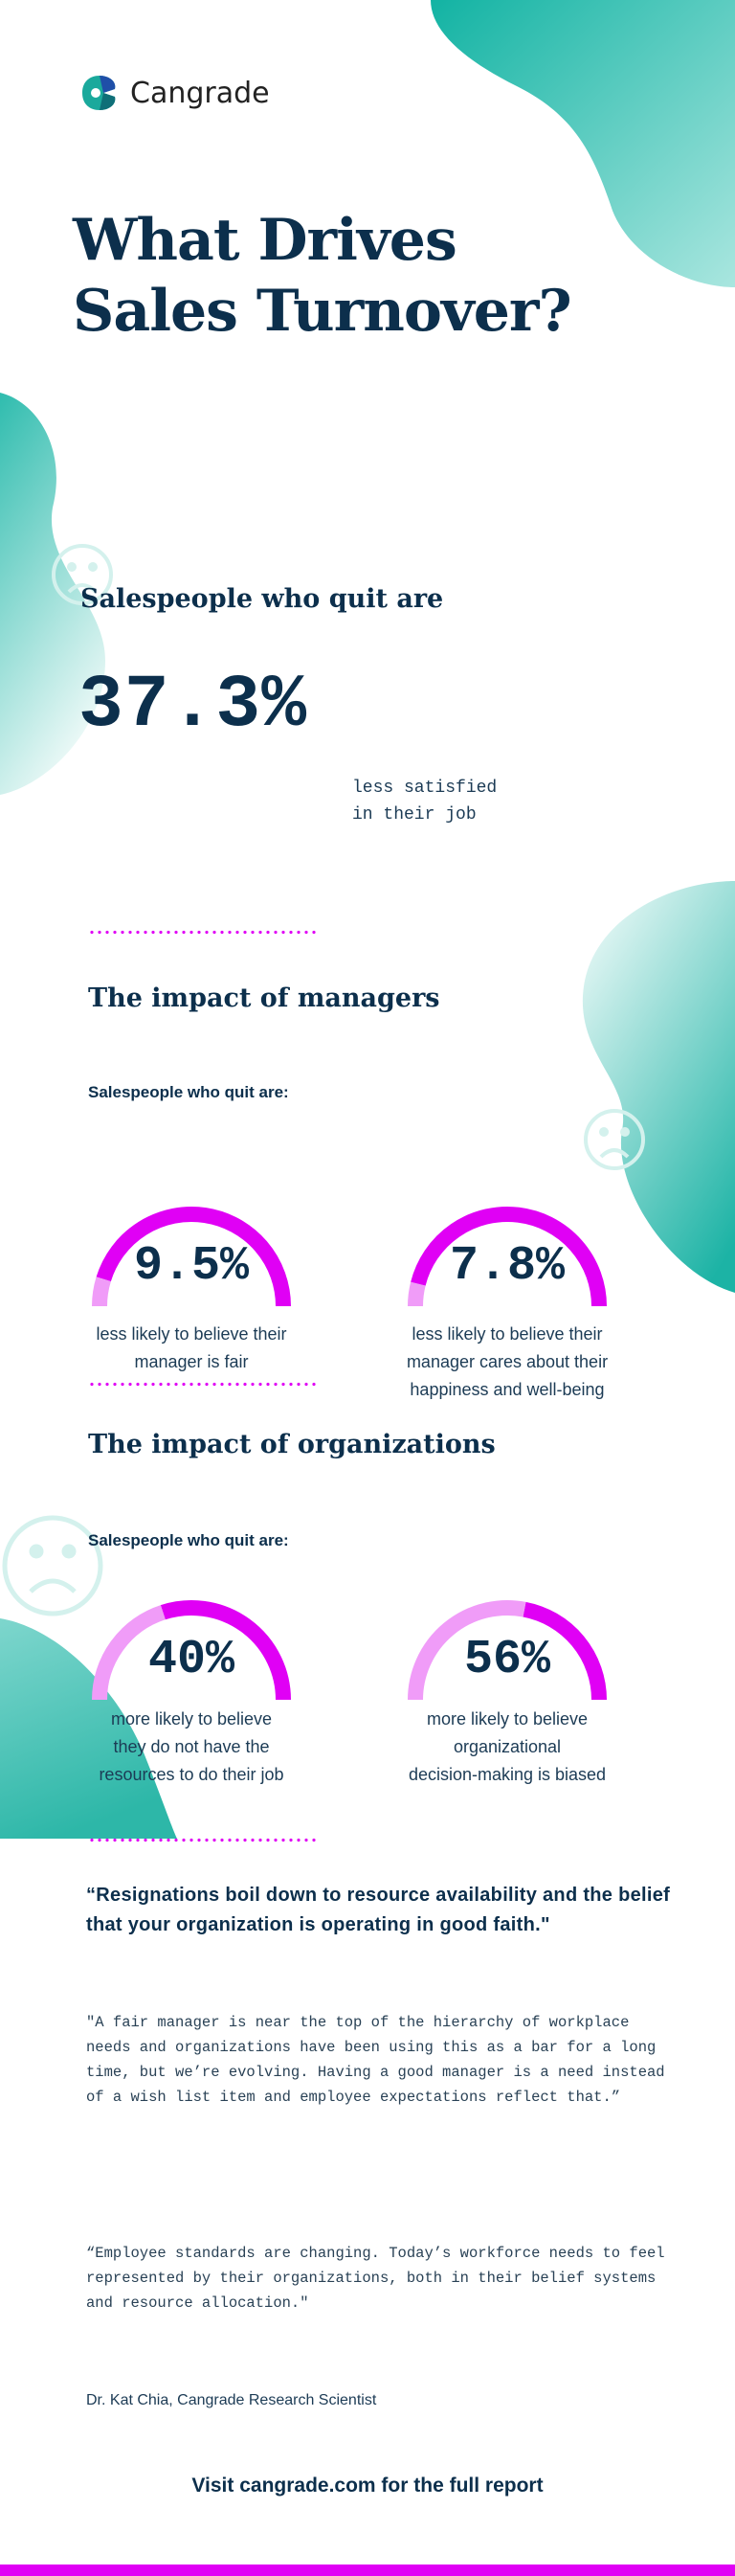 The image size is (735, 2576). Describe the element at coordinates (193, 706) in the screenshot. I see `intro-stat: 37.3%` at that location.